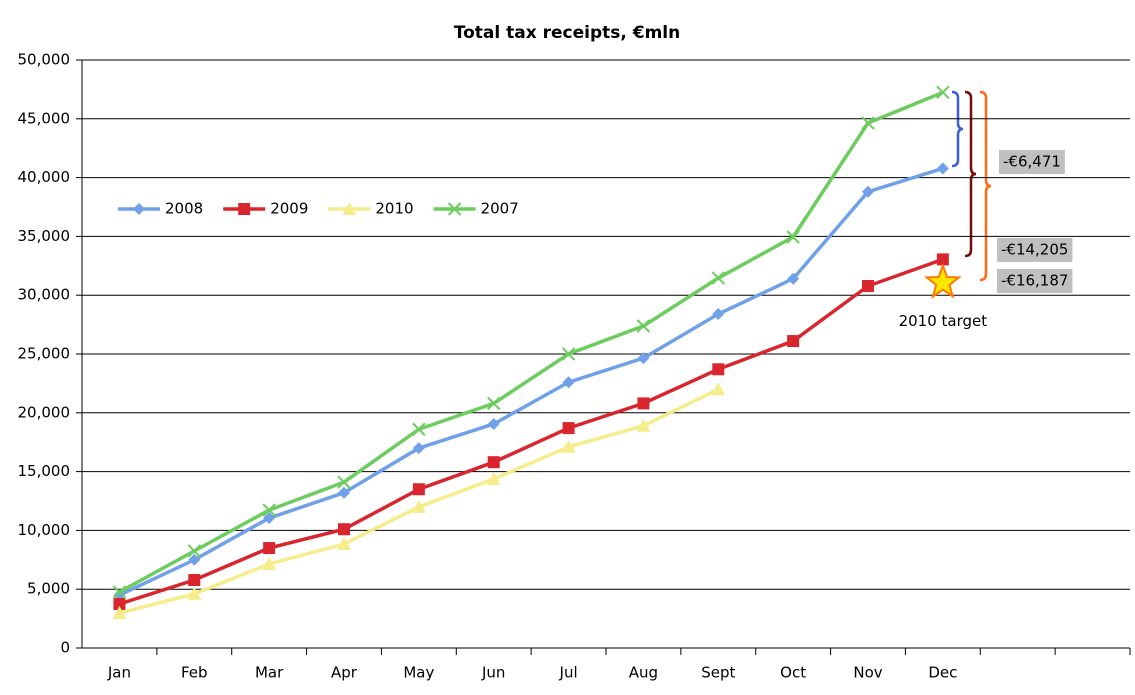 Image resolution: width=1135 pixels, height=695 pixels. I want to click on x-tick-label: Dec, so click(942, 673).